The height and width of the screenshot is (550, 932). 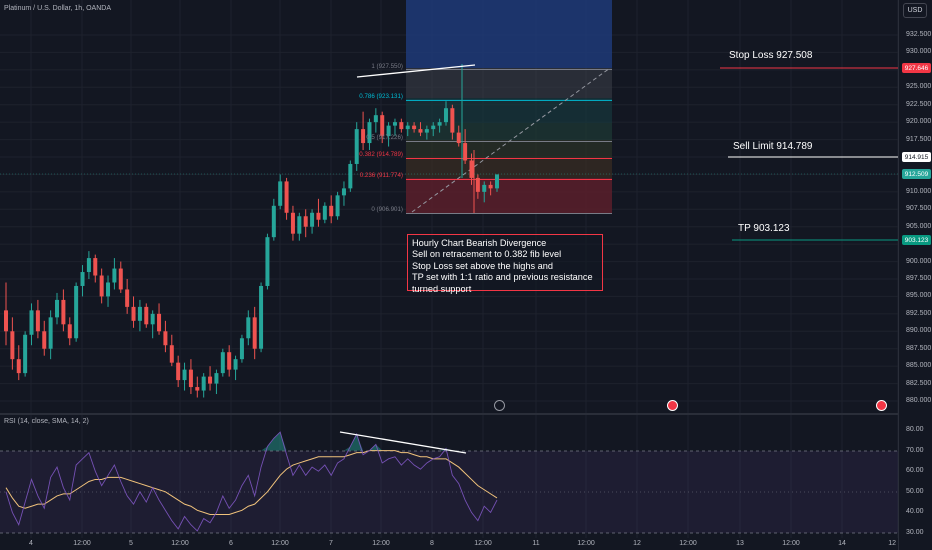 I want to click on price-tick: 892.500, so click(x=919, y=313).